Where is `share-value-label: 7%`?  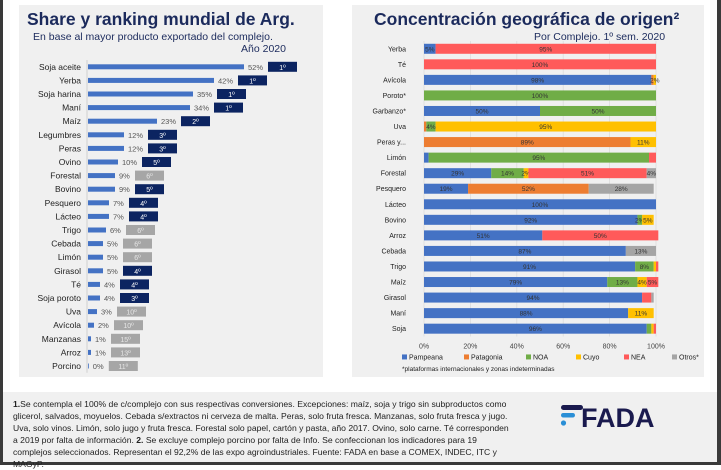 share-value-label: 7% is located at coordinates (118, 216).